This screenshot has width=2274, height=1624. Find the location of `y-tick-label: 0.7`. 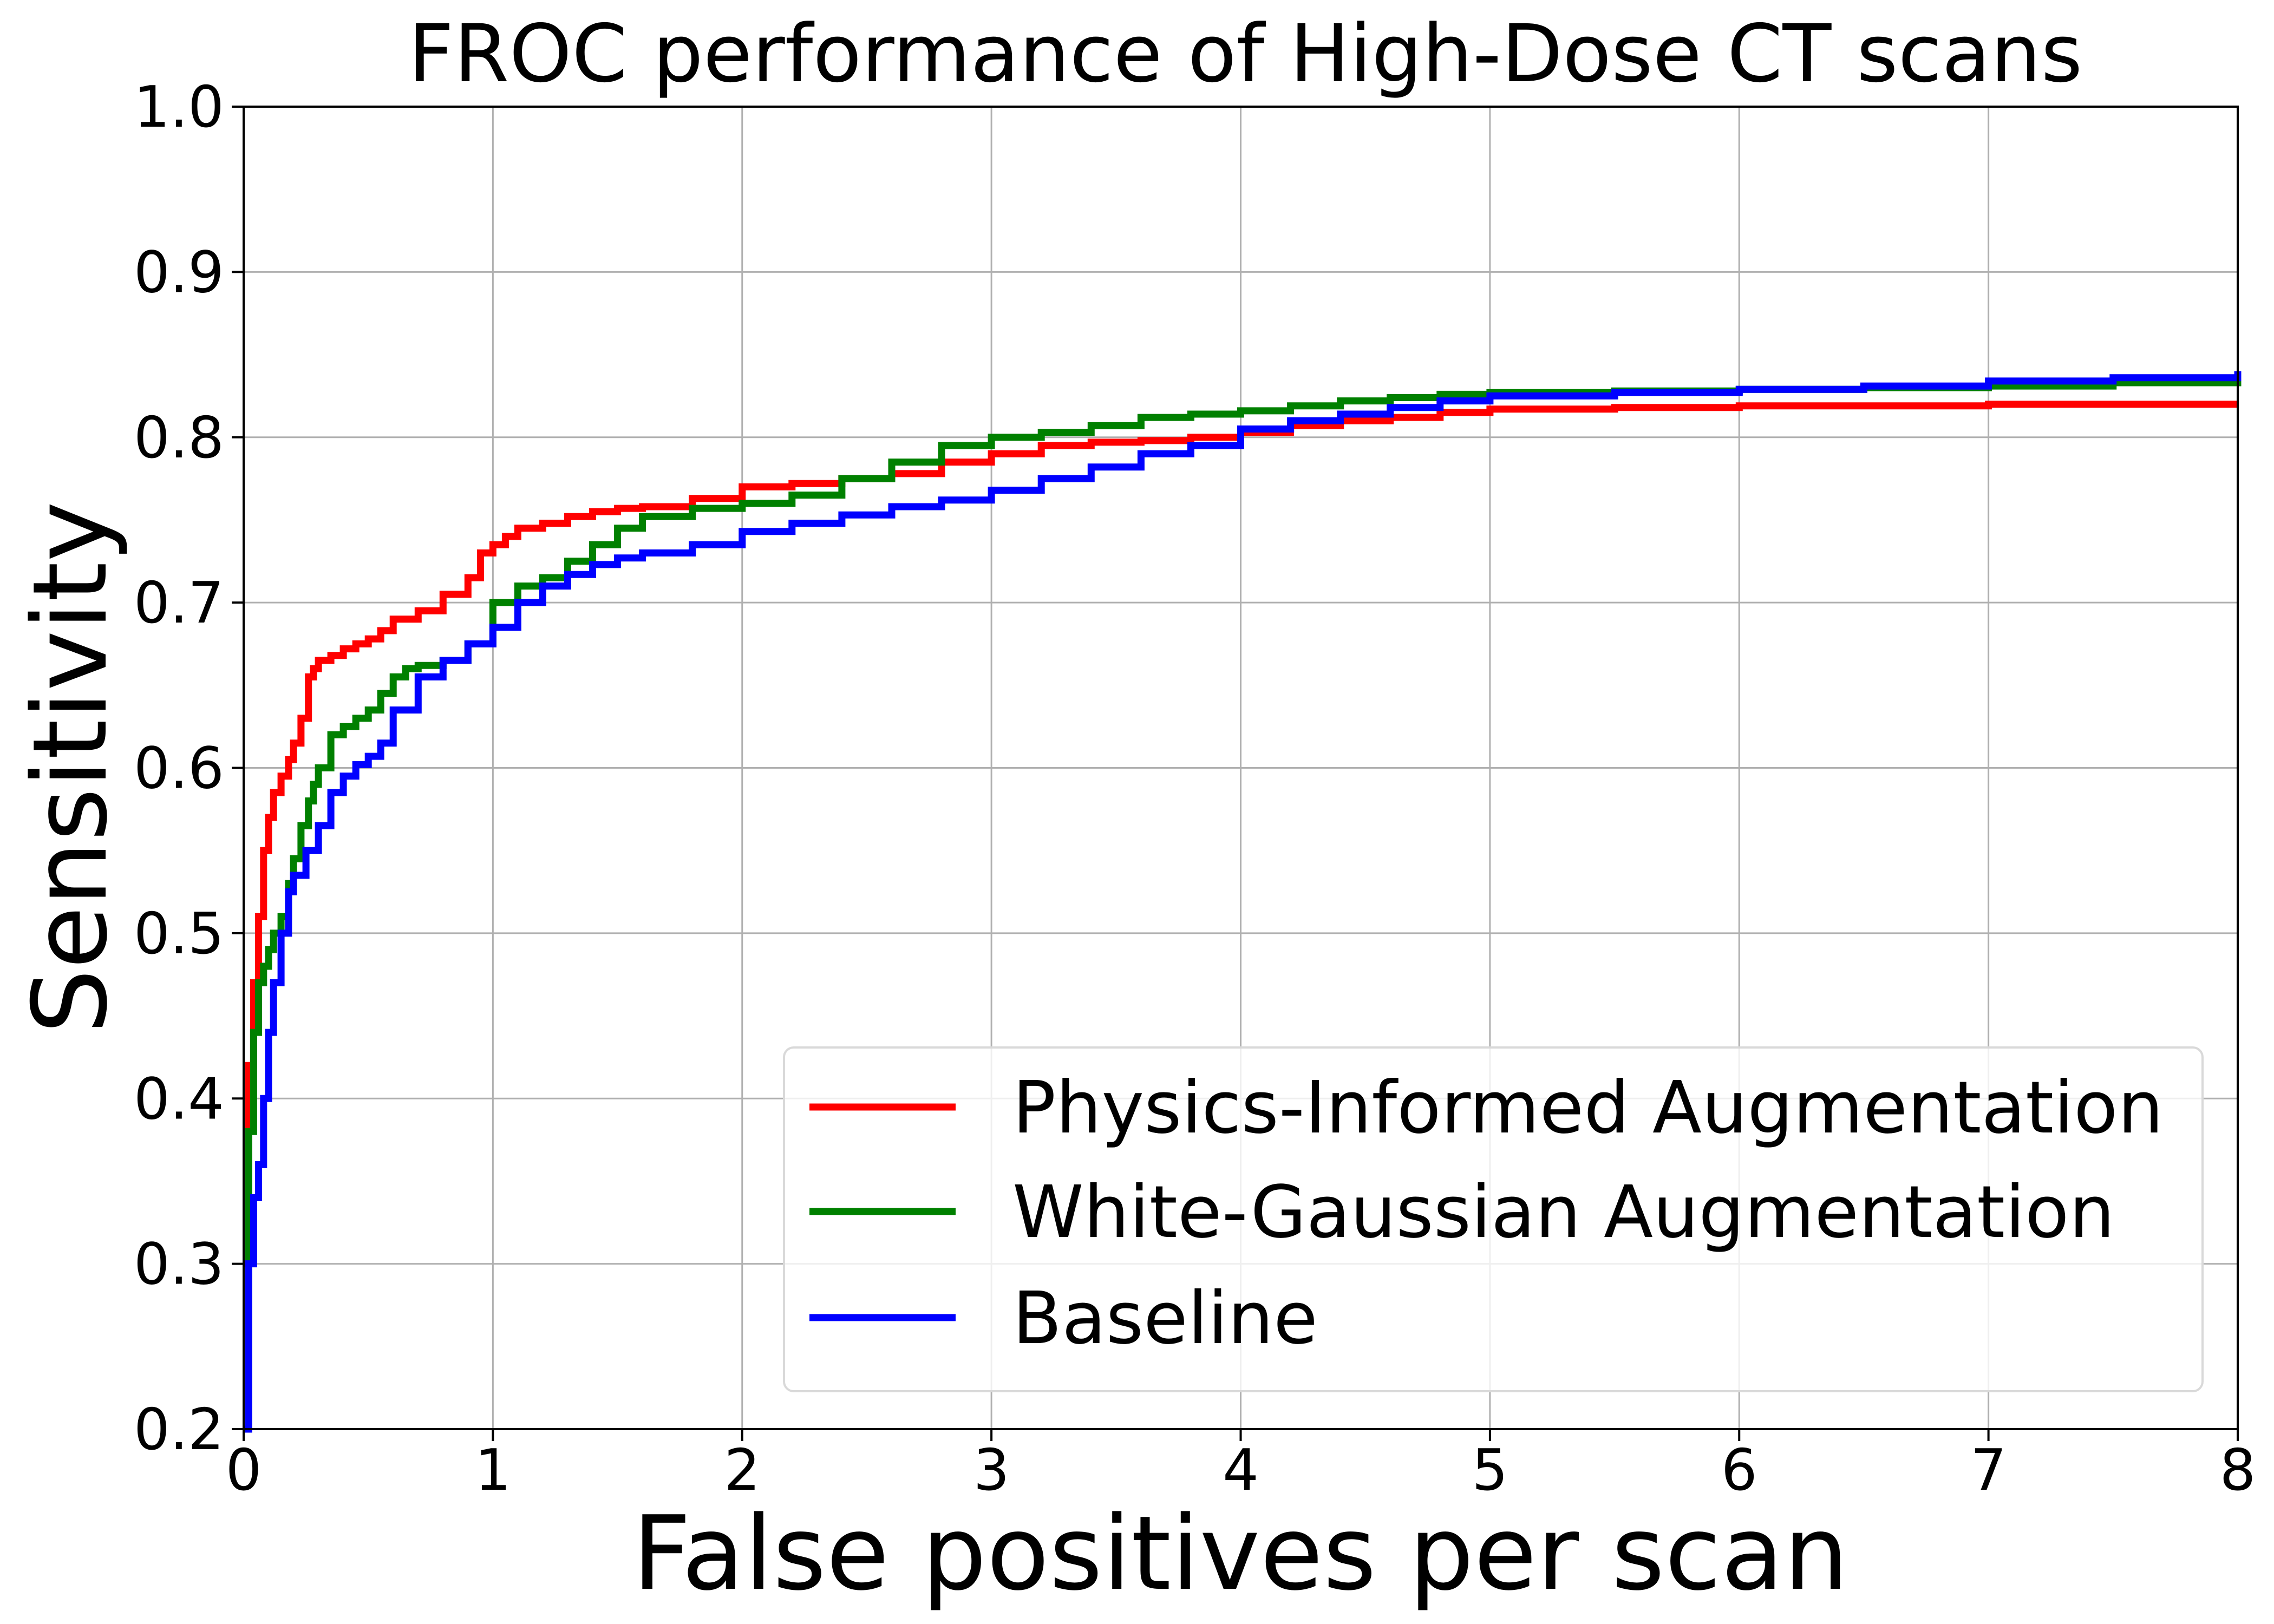

y-tick-label: 0.7 is located at coordinates (179, 603).